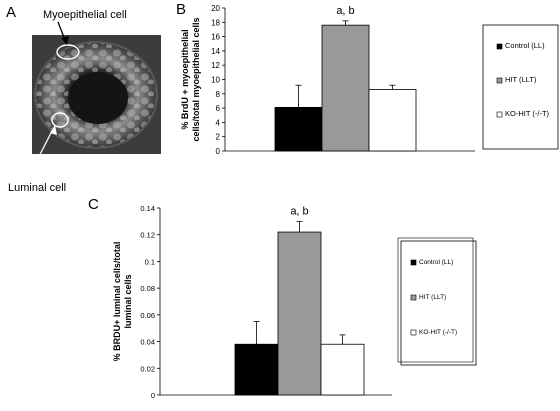  Describe the element at coordinates (147, 368) in the screenshot. I see `y-tick-label: 0.02` at that location.